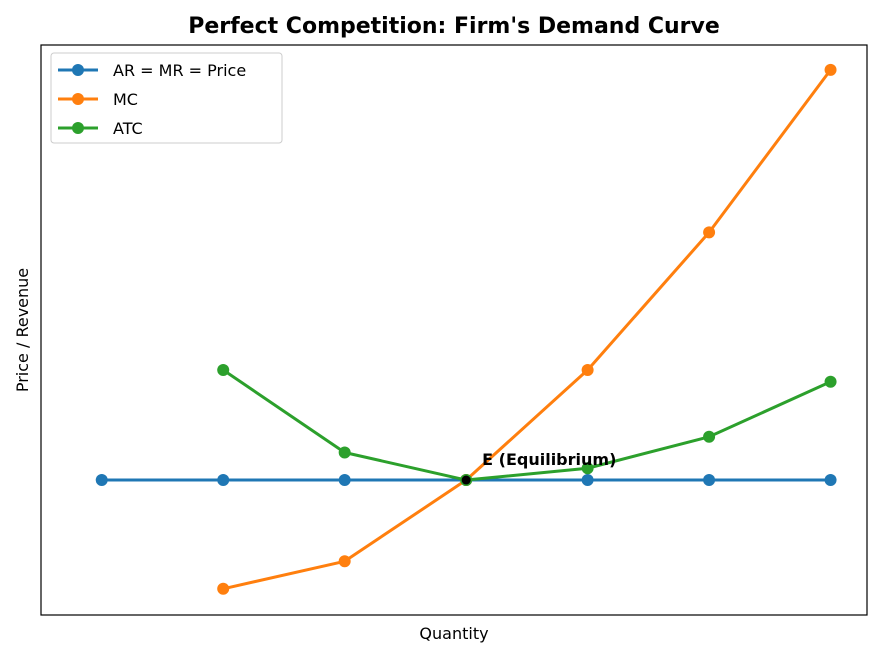 The image size is (882, 657). I want to click on chart-title: Perfect Competition: Firm's Demand Curve, so click(454, 26).